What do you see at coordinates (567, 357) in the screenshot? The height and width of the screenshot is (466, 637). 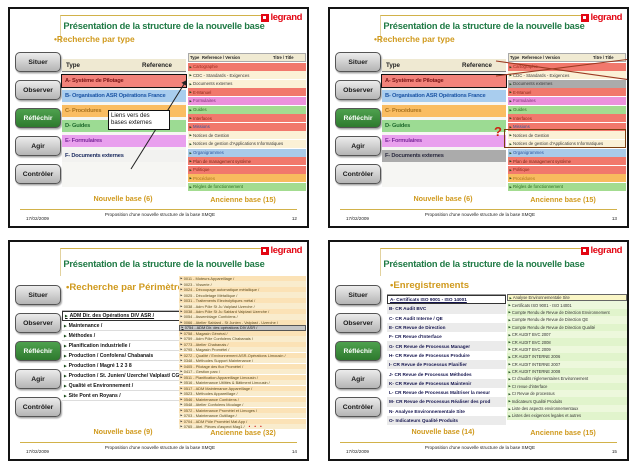 I see `old-record-row: ▶ CR AUDIT INTERNE 2006` at bounding box center [567, 357].